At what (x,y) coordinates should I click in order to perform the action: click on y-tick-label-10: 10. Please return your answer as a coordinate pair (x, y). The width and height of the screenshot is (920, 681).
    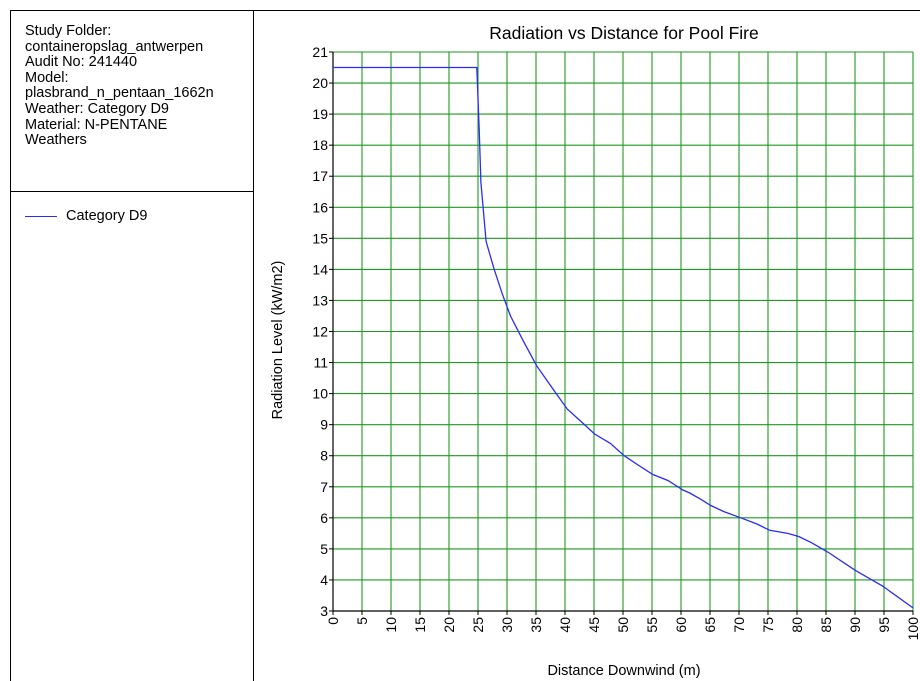
    Looking at the image, I should click on (320, 394).